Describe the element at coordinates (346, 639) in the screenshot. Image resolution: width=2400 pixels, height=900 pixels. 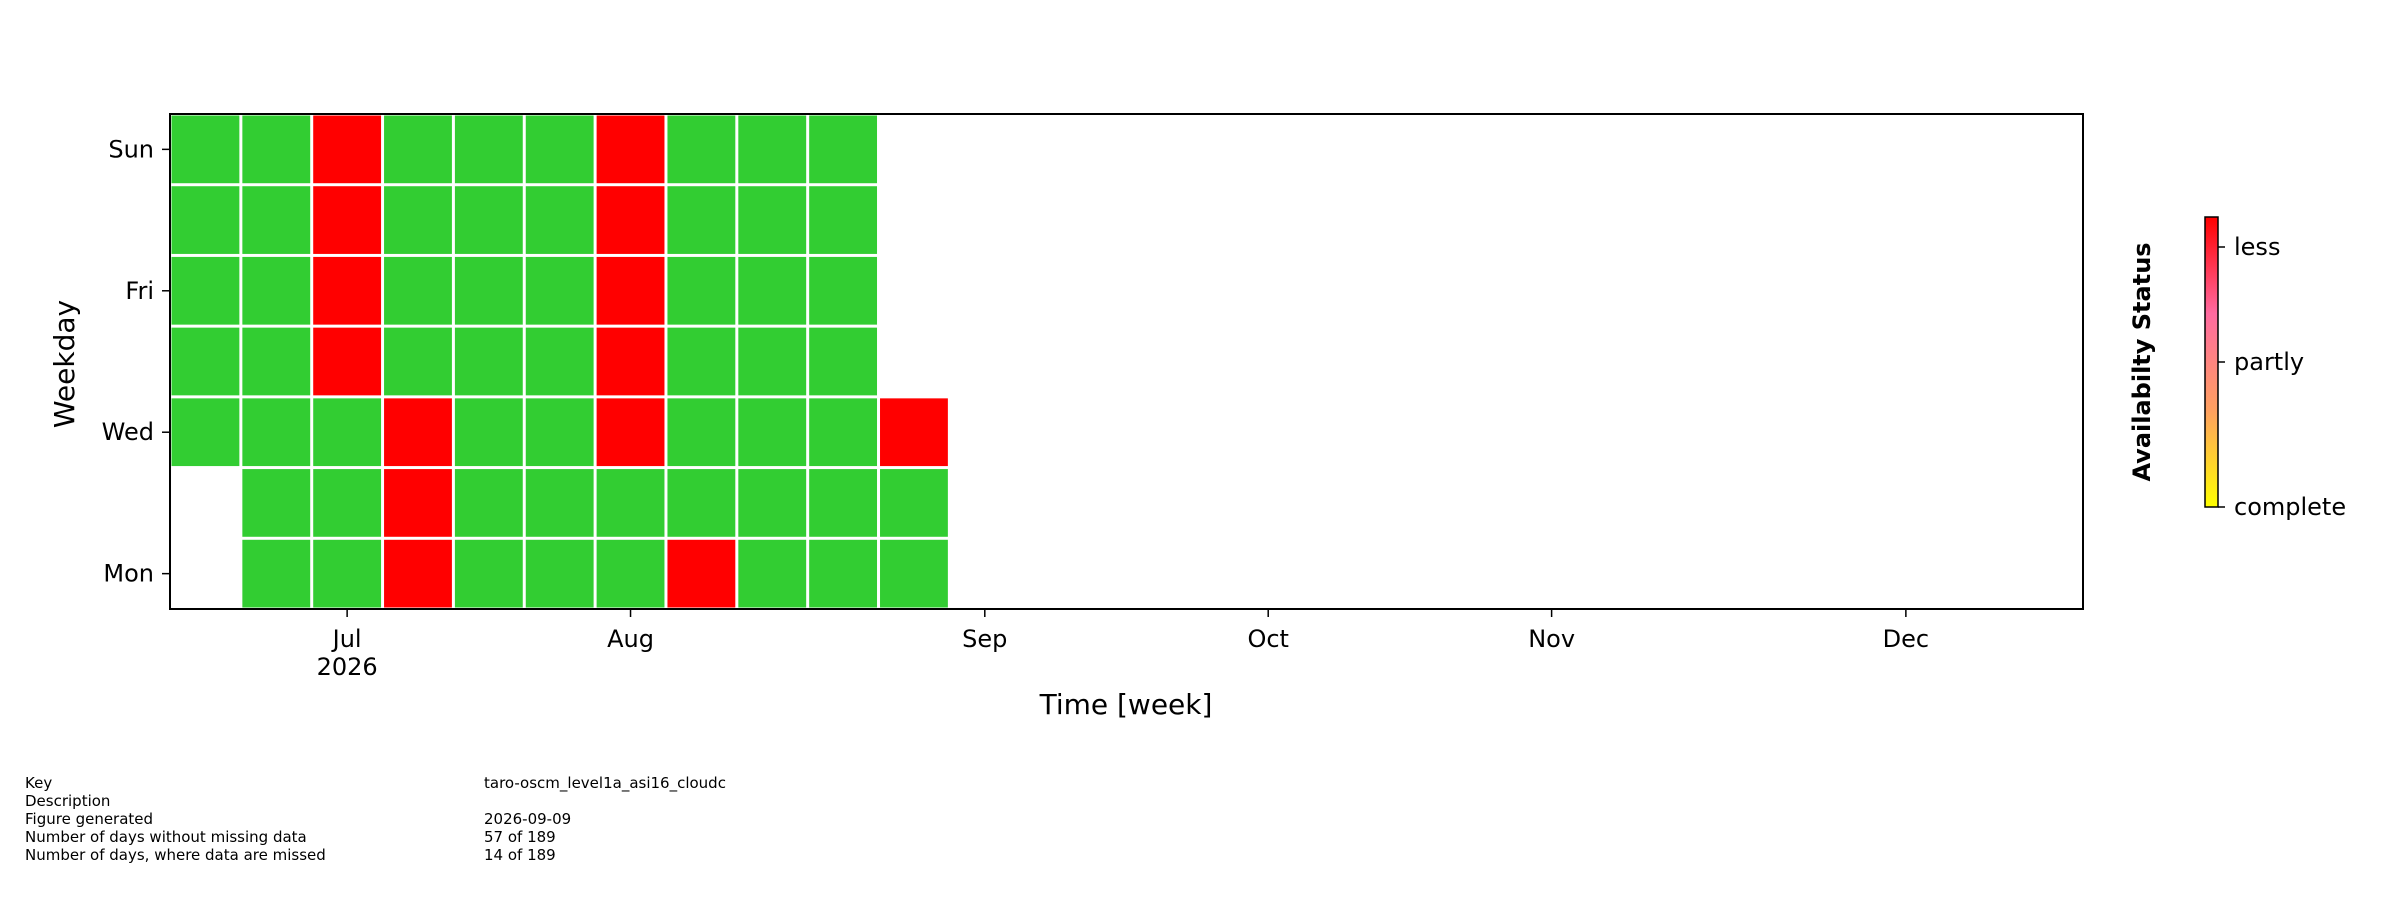
I see `x-tick-label: Jul` at that location.